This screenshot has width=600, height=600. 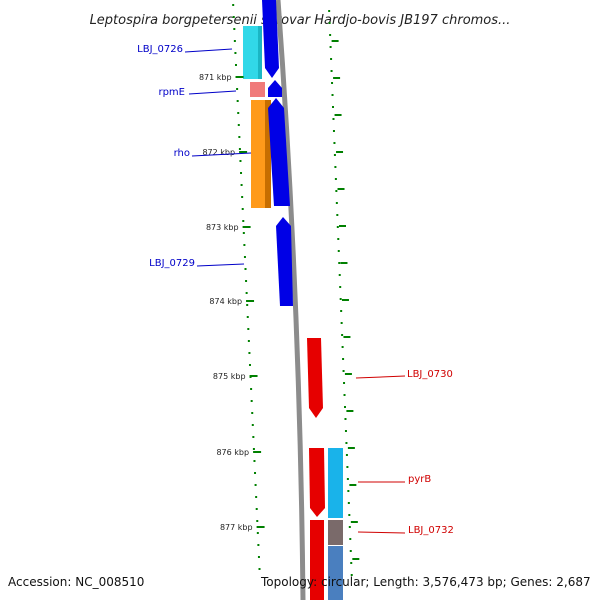 I want to click on gene-arrow-rho, so click(x=279, y=152).